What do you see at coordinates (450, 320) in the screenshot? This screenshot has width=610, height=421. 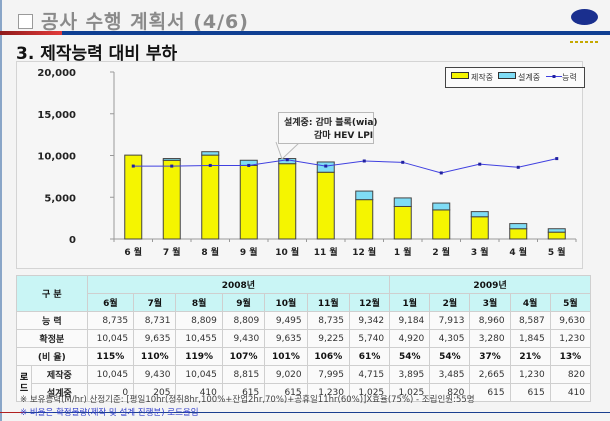 I see `table-cell-capacity: 7,913` at bounding box center [450, 320].